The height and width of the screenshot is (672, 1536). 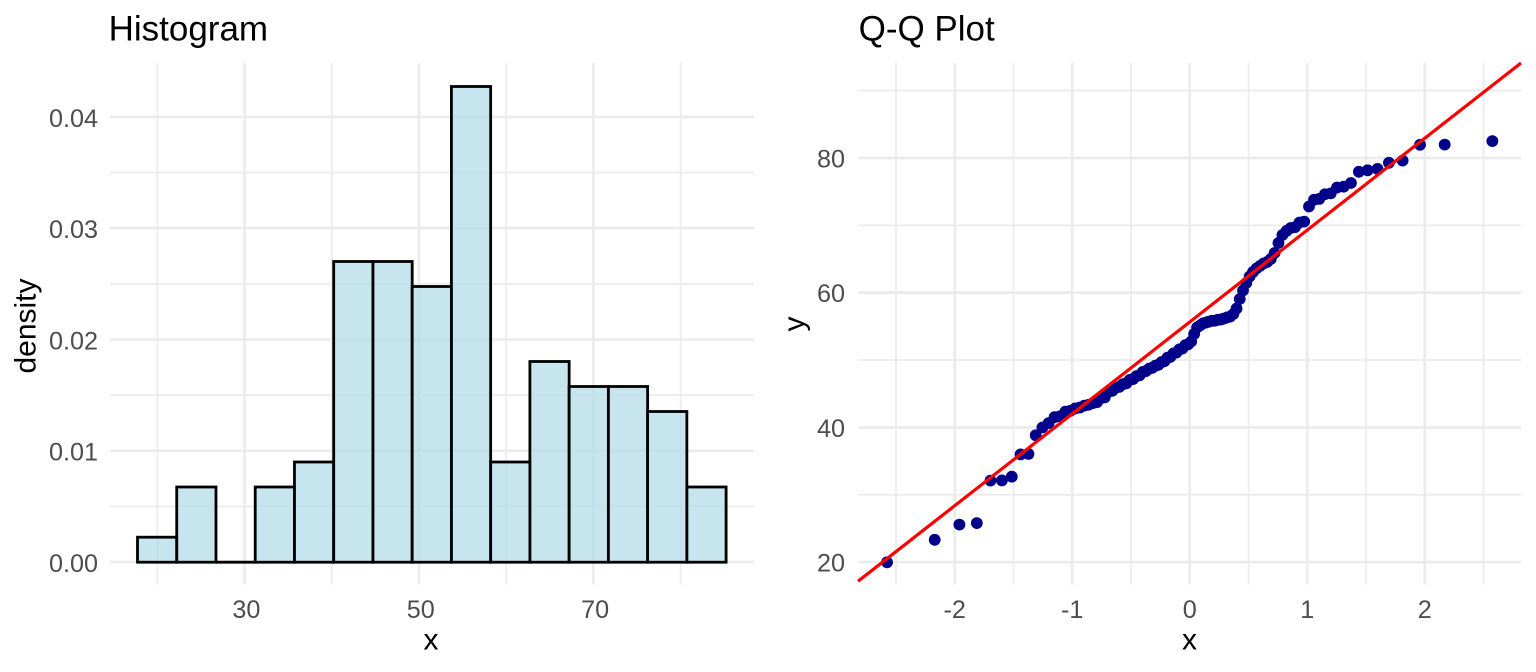 I want to click on svg-text: 1, so click(x=1307, y=610).